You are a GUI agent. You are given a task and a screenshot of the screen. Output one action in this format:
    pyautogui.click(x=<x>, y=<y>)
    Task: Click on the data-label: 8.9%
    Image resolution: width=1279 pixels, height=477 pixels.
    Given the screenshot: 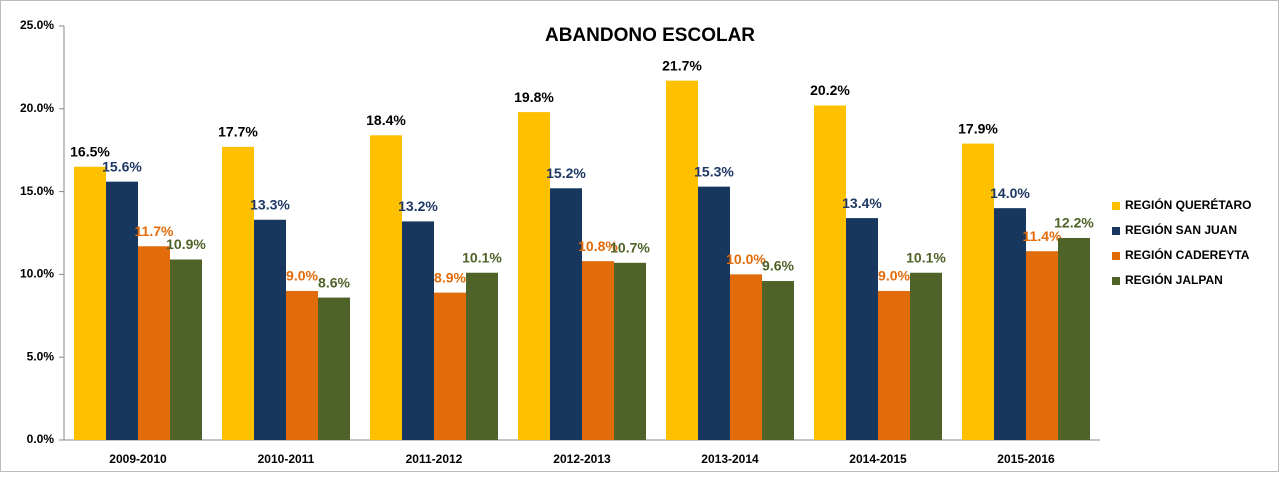 What is the action you would take?
    pyautogui.click(x=450, y=277)
    